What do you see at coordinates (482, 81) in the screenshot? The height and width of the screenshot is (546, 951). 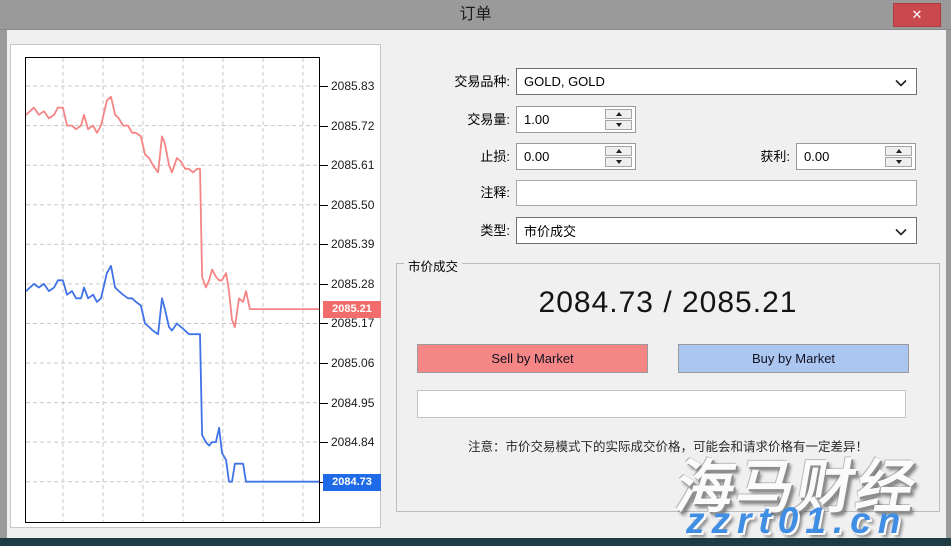 I see `symbol-label: 交易品种:` at bounding box center [482, 81].